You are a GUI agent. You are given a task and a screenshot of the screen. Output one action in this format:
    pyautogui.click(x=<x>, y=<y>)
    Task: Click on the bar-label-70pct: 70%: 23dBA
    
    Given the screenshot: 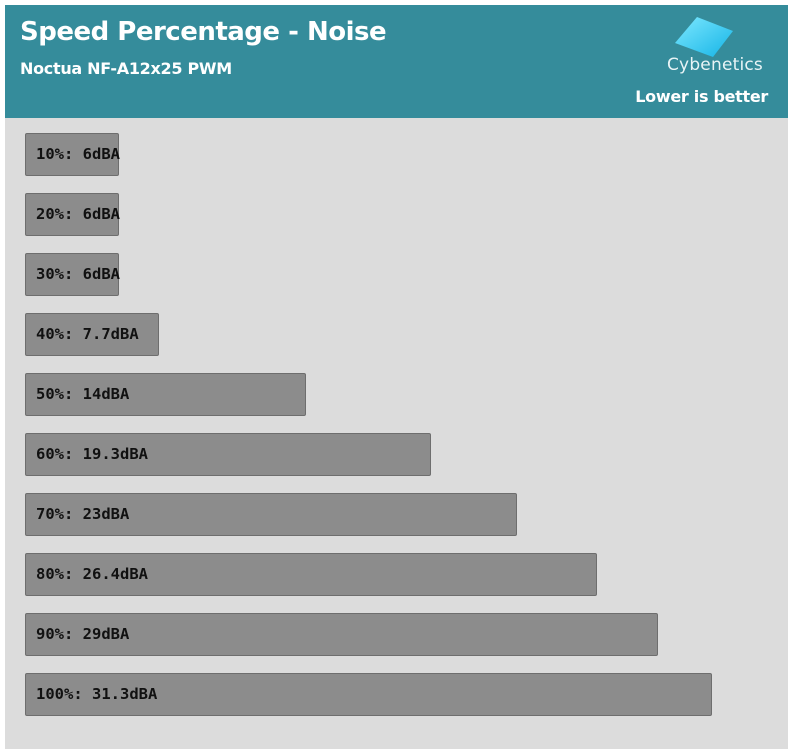 What is the action you would take?
    pyautogui.click(x=83, y=514)
    